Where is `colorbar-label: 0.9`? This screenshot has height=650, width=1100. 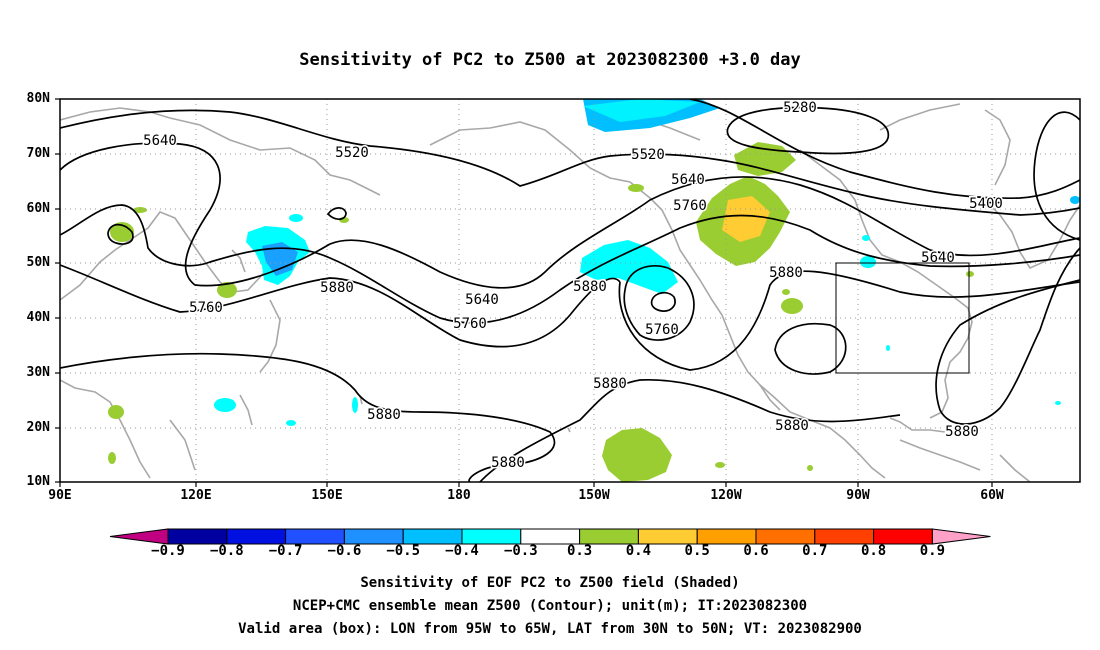 colorbar-label: 0.9 is located at coordinates (932, 551).